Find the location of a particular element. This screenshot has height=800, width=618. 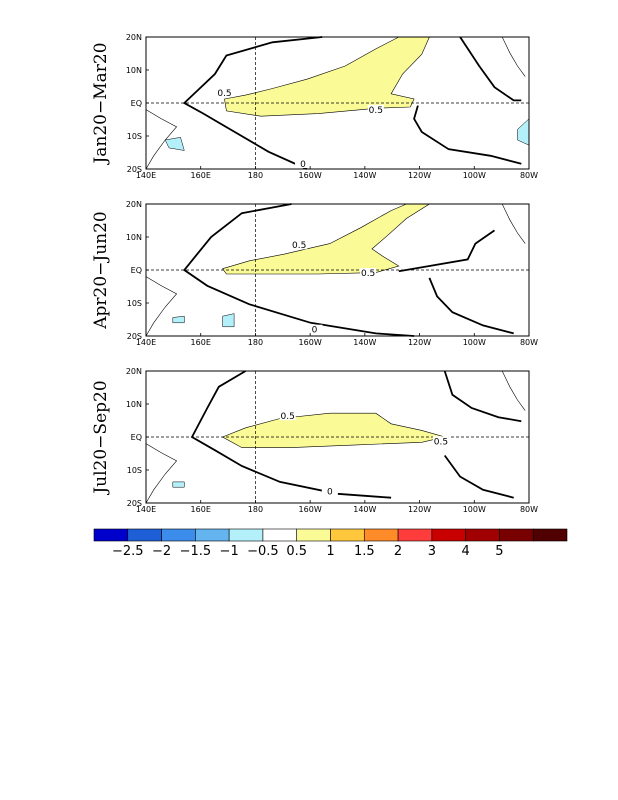

colorbar-label: −1 is located at coordinates (229, 551).